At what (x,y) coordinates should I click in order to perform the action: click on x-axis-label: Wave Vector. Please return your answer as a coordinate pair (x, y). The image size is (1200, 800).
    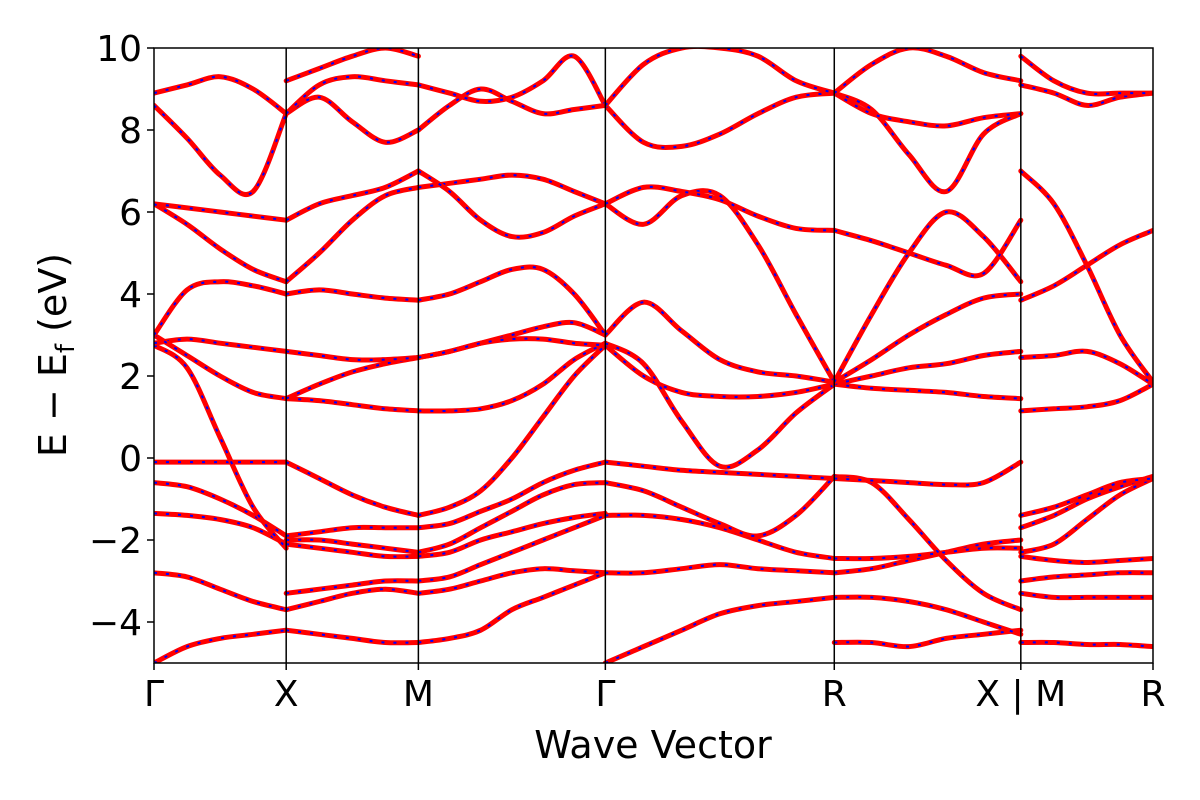
    Looking at the image, I should click on (653, 745).